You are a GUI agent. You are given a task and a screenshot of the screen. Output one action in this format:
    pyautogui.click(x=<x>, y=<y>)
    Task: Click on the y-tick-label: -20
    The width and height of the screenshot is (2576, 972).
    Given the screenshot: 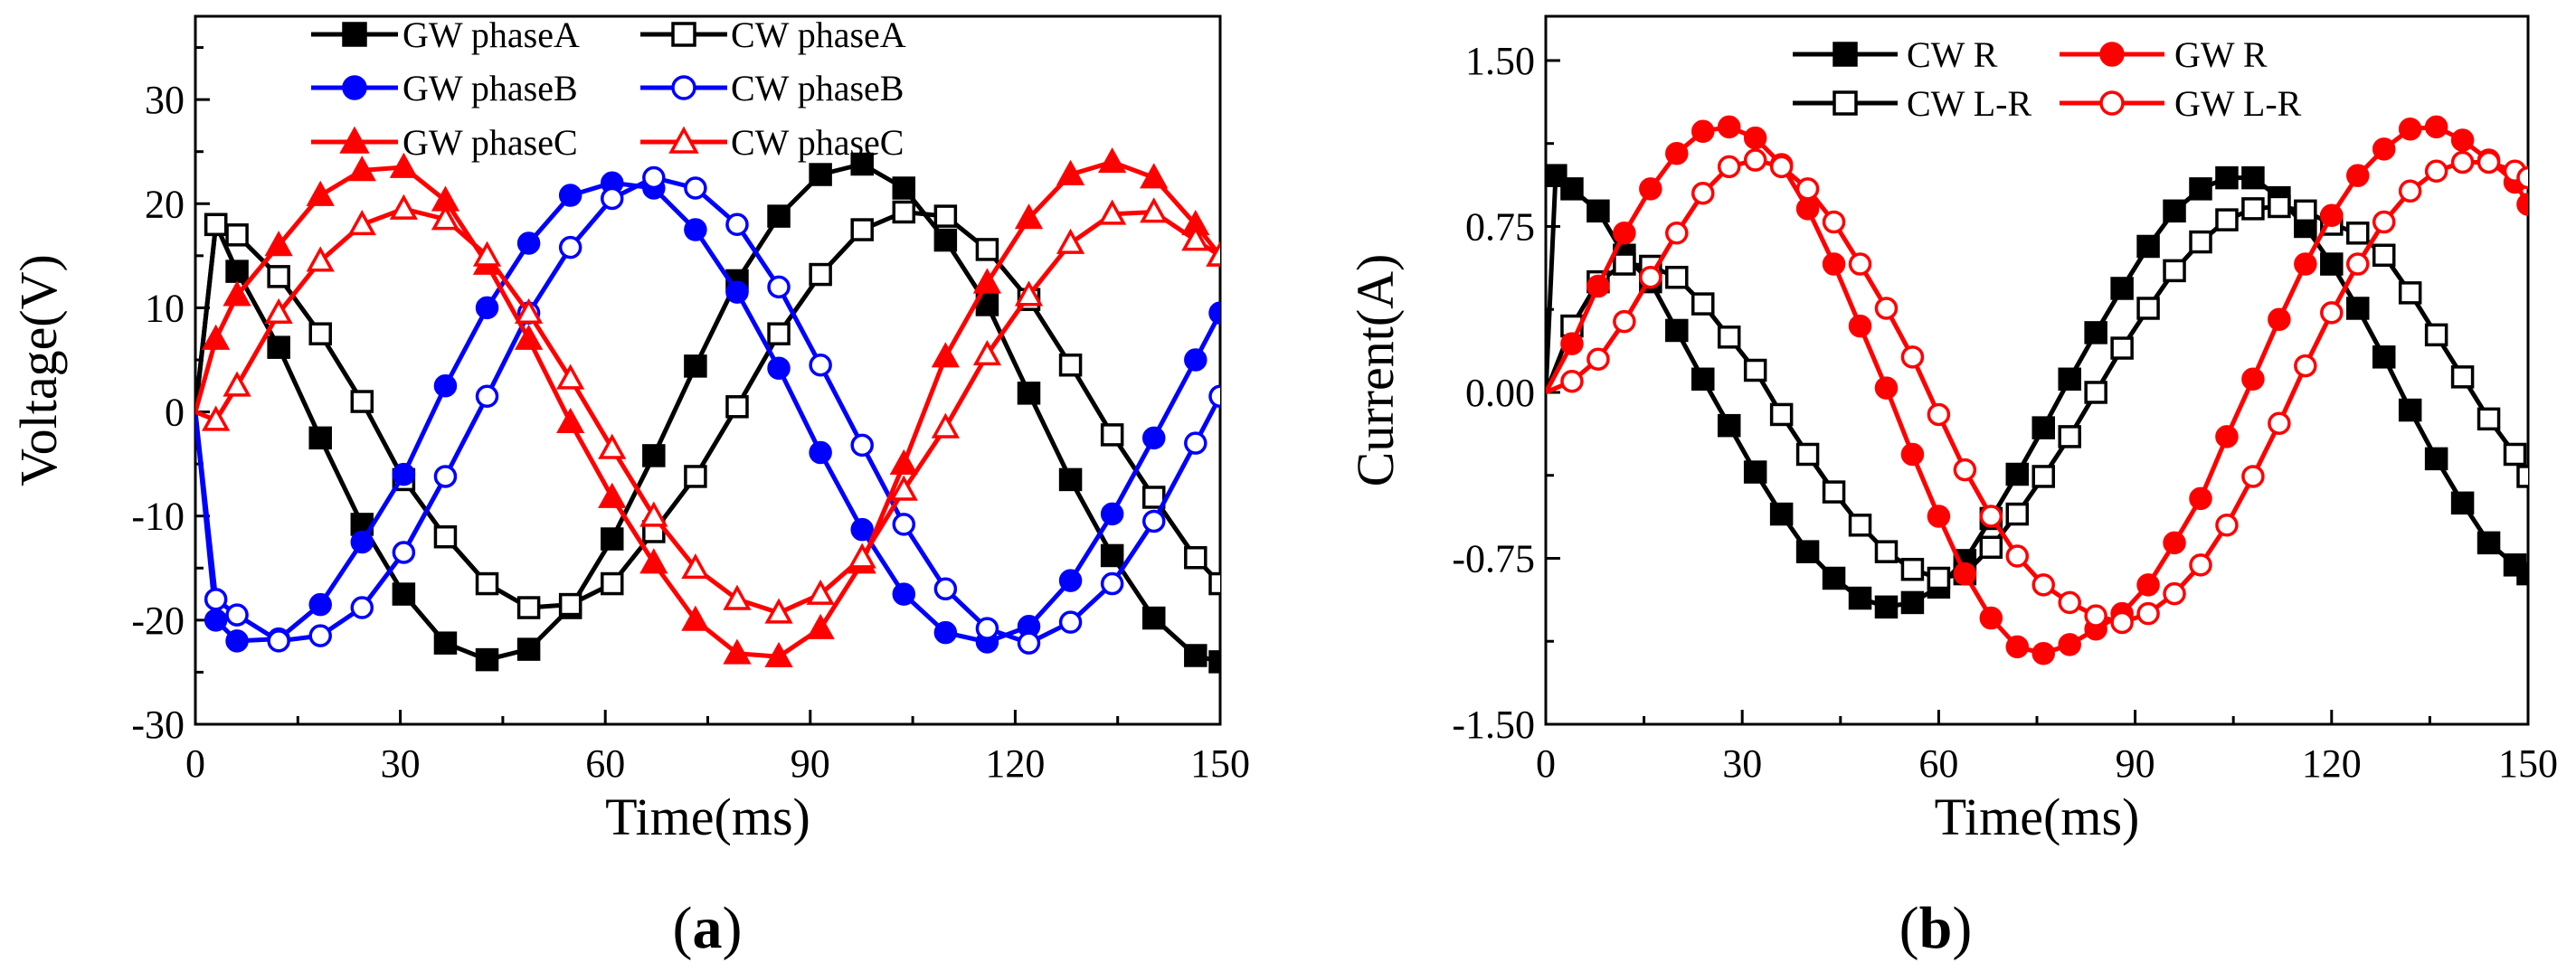 What is the action you would take?
    pyautogui.click(x=158, y=621)
    